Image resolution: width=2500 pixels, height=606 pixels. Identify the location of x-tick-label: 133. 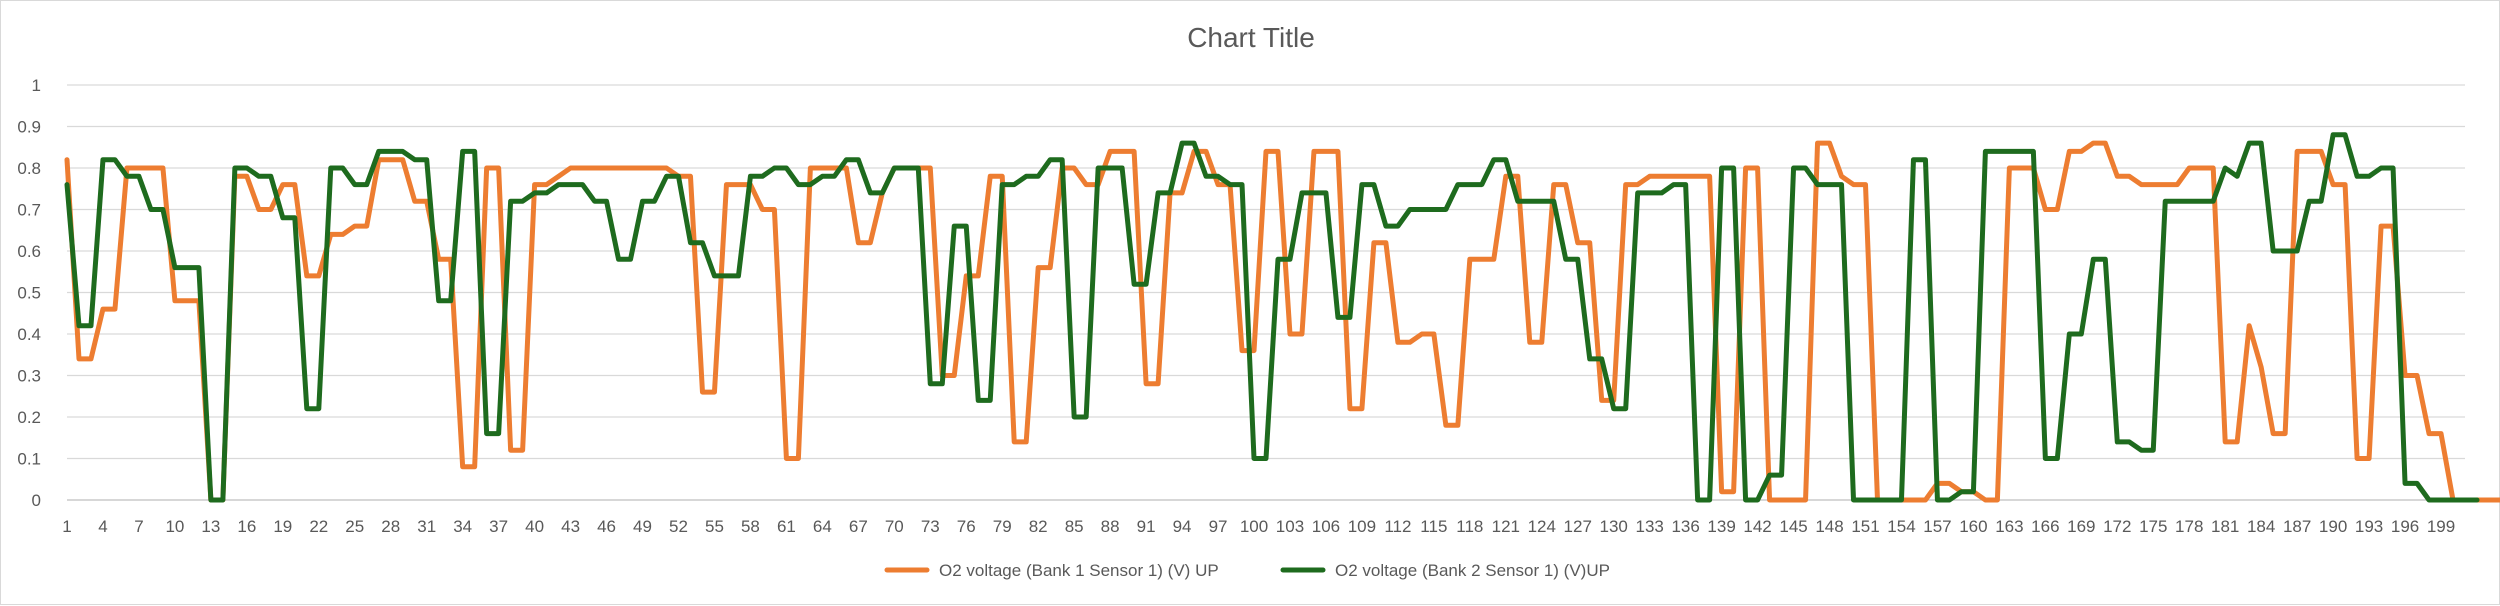
(1649, 526).